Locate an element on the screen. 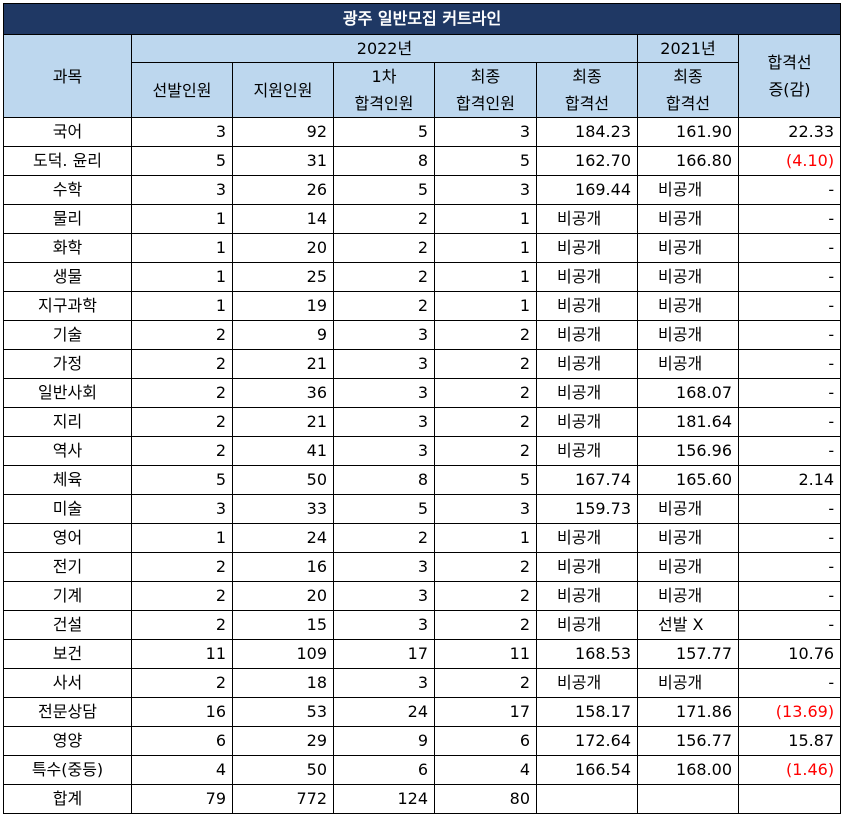 The image size is (844, 824). first-pass-cell: 9 is located at coordinates (384, 741).